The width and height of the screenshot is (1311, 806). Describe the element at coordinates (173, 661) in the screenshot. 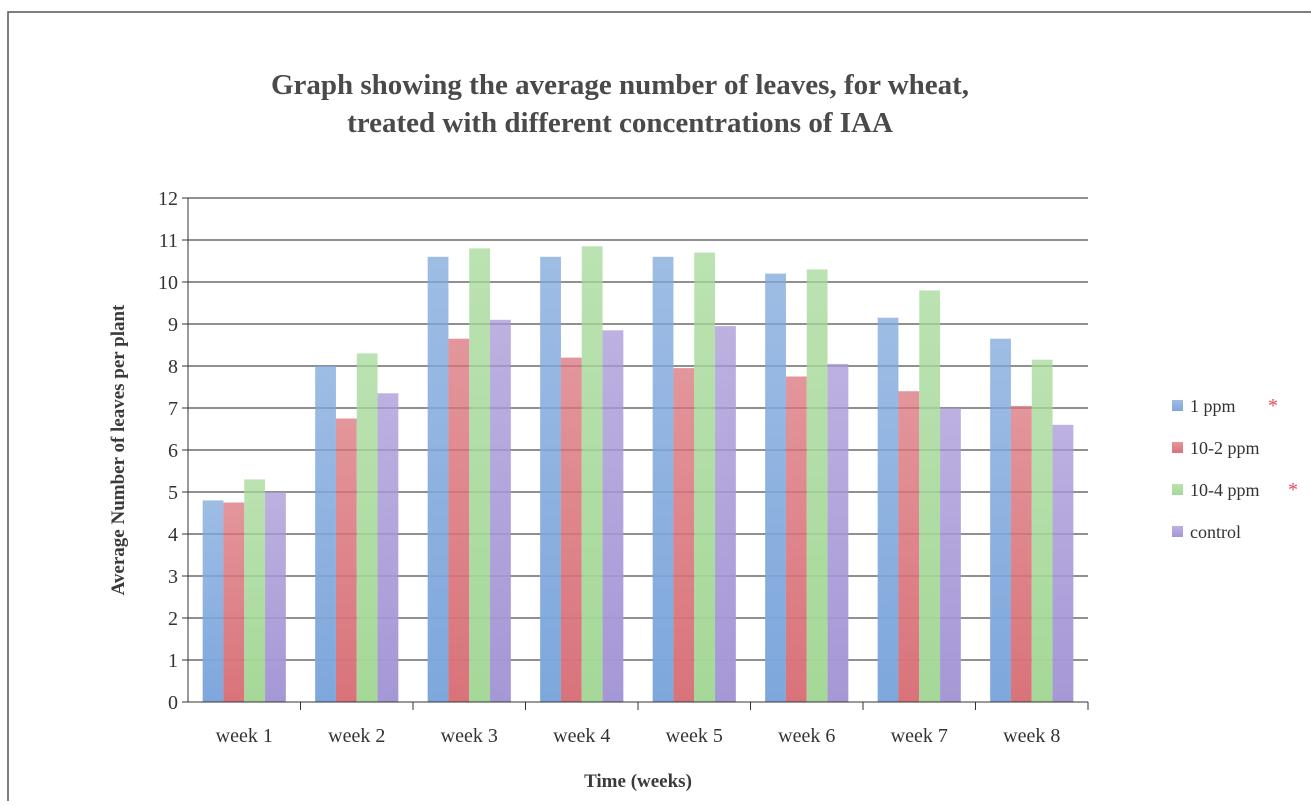

I see `y-tick-label: 1` at that location.